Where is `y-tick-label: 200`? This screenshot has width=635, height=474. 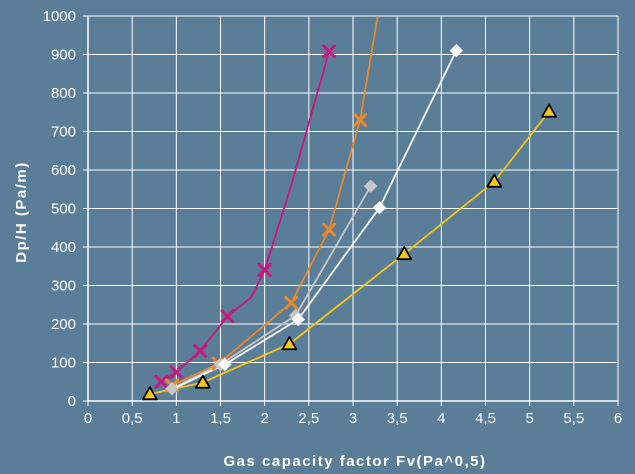 y-tick-label: 200 is located at coordinates (63, 324).